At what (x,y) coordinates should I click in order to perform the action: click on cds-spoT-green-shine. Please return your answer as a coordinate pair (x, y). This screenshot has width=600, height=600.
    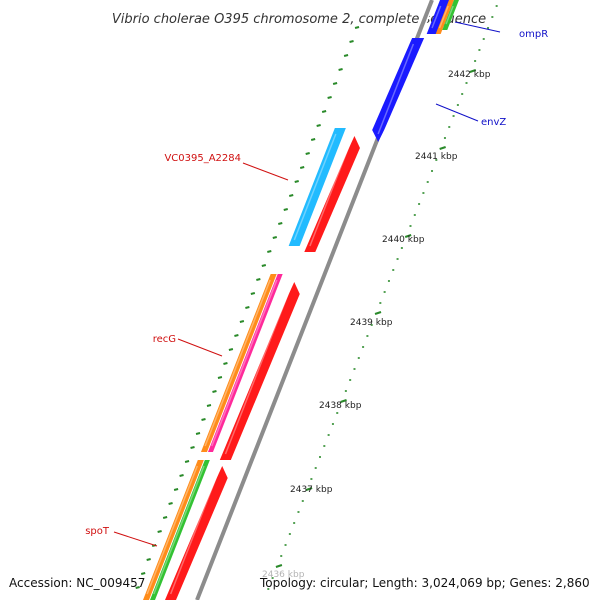
    Looking at the image, I should click on (179, 530).